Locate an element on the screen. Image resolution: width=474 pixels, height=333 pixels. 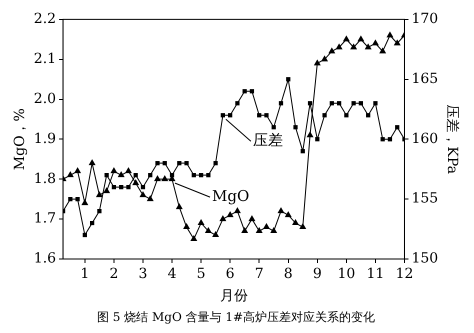
y-tick-label: 2.1 is located at coordinates (45, 58).